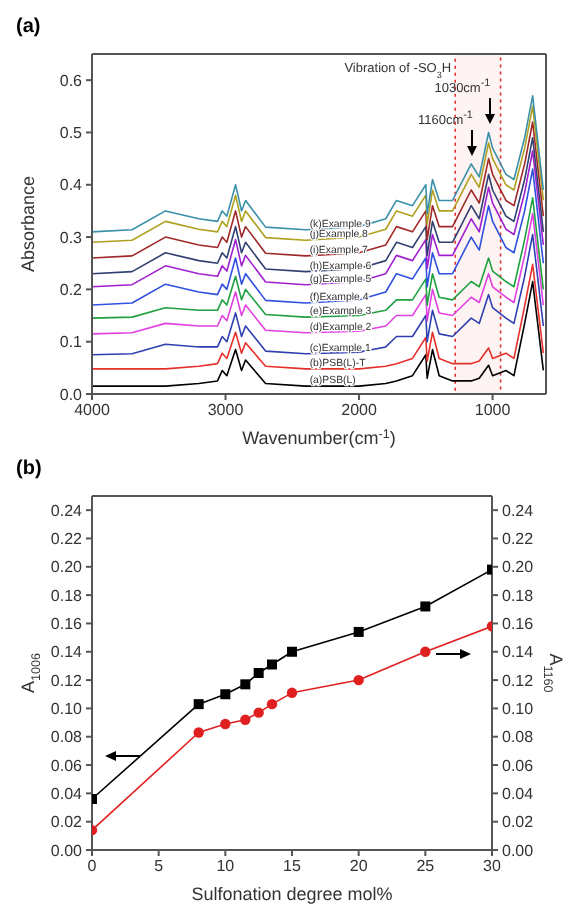  What do you see at coordinates (71, 133) in the screenshot?
I see `y-tick-label: 0.5` at bounding box center [71, 133].